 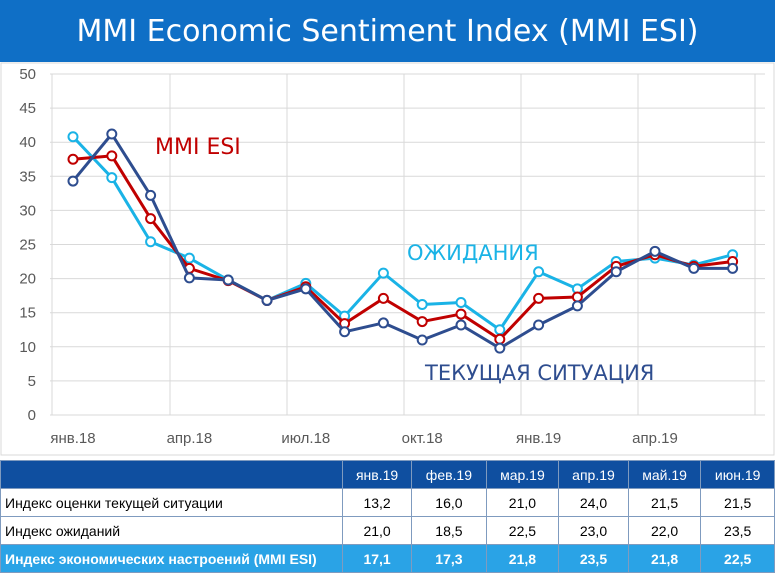 I want to click on table-cell: 17,1, so click(x=377, y=558).